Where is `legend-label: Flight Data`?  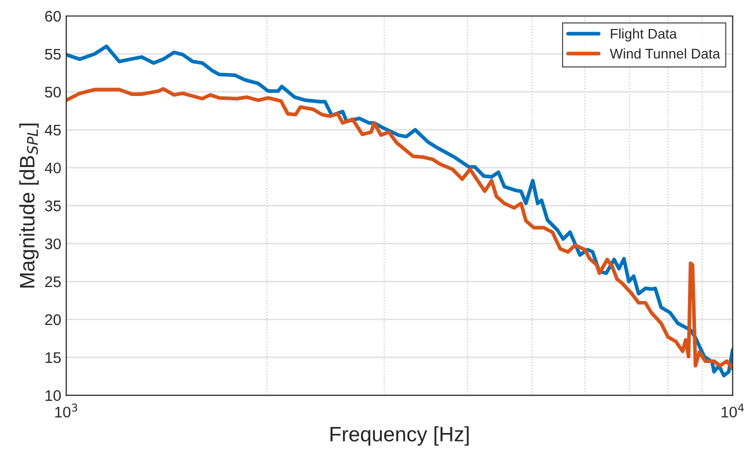 legend-label: Flight Data is located at coordinates (643, 35).